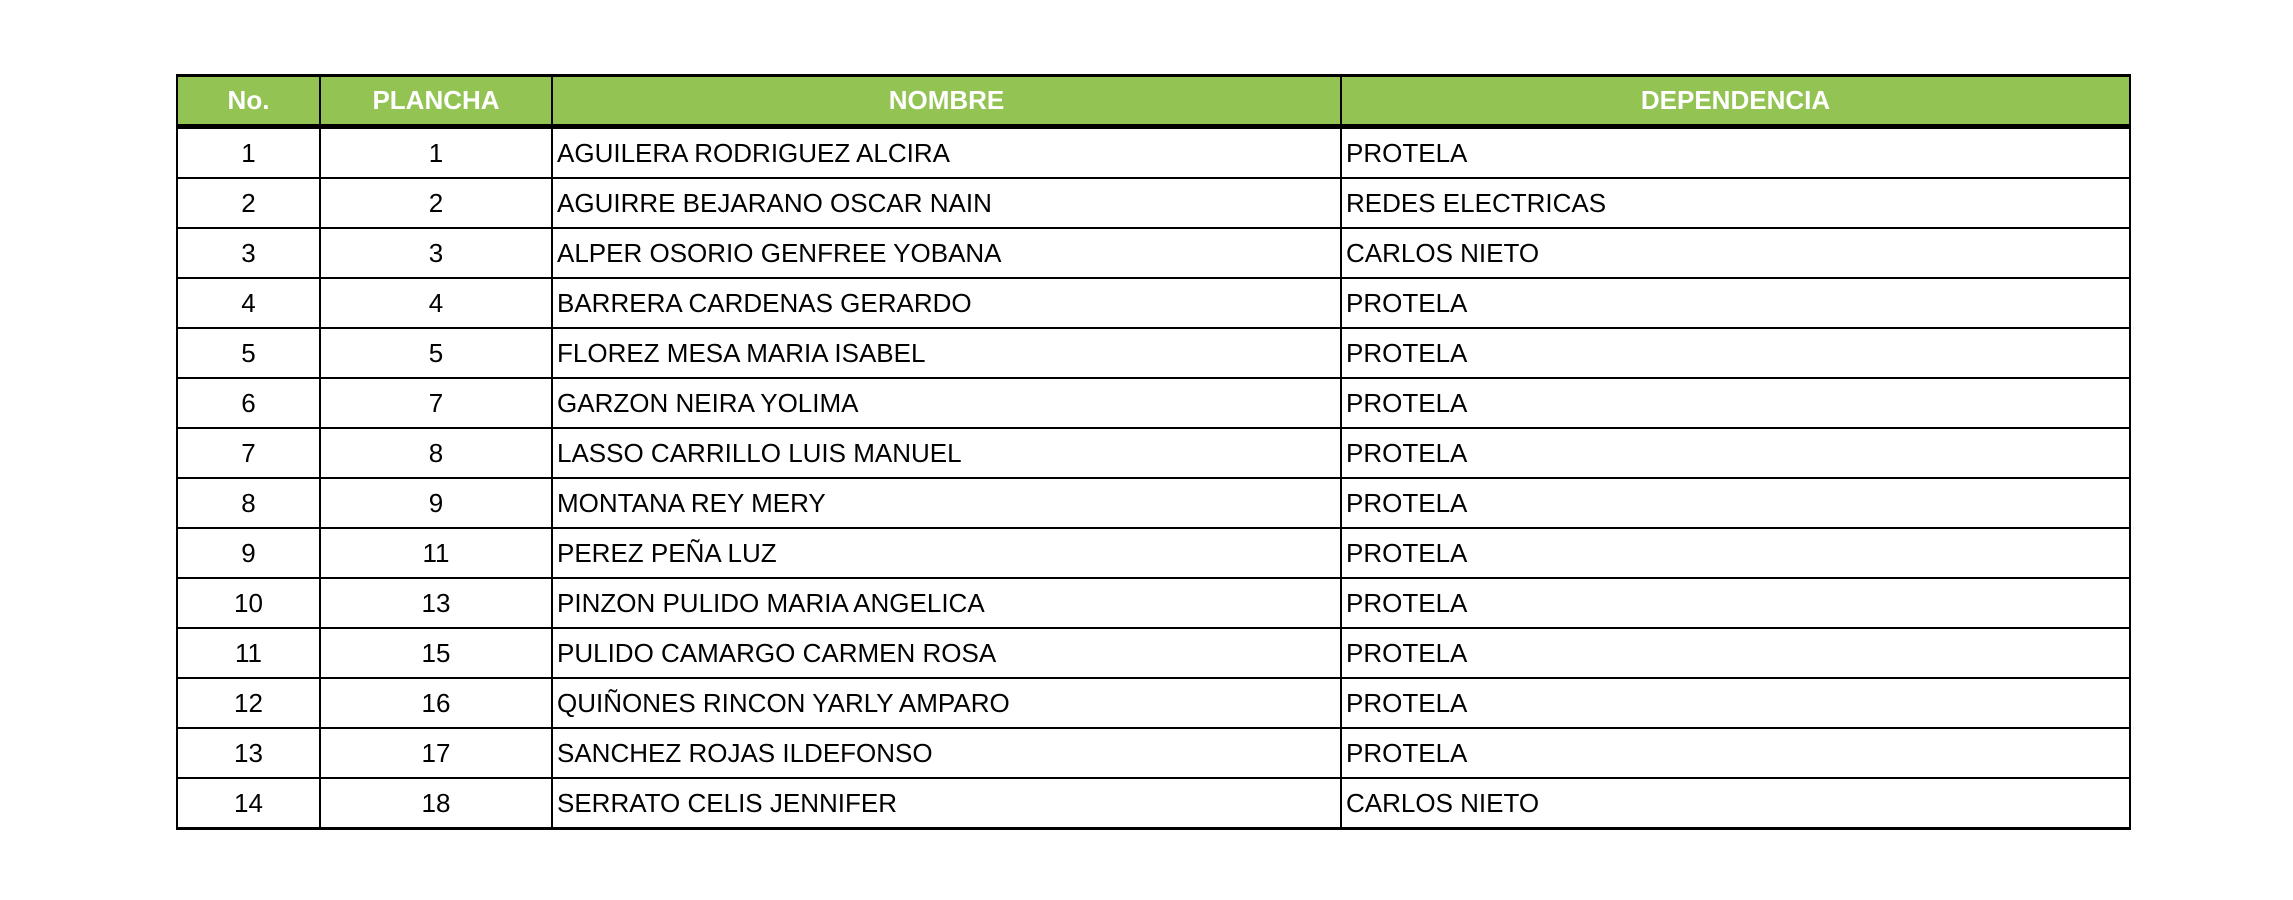  I want to click on cell-no: 4, so click(248, 303).